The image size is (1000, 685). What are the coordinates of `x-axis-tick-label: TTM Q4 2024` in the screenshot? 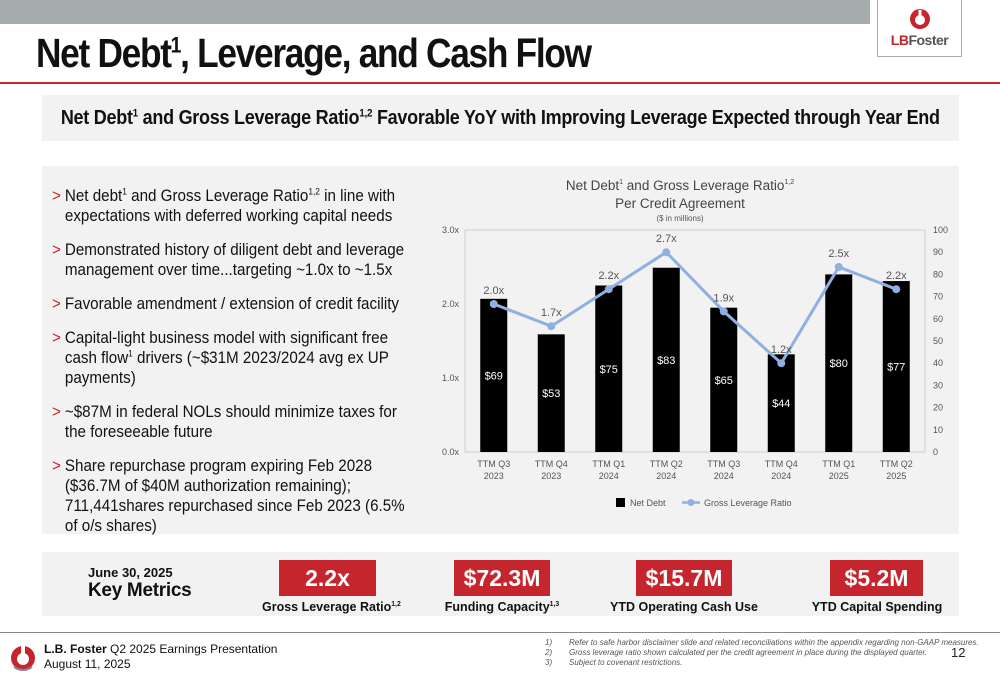 It's located at (781, 470).